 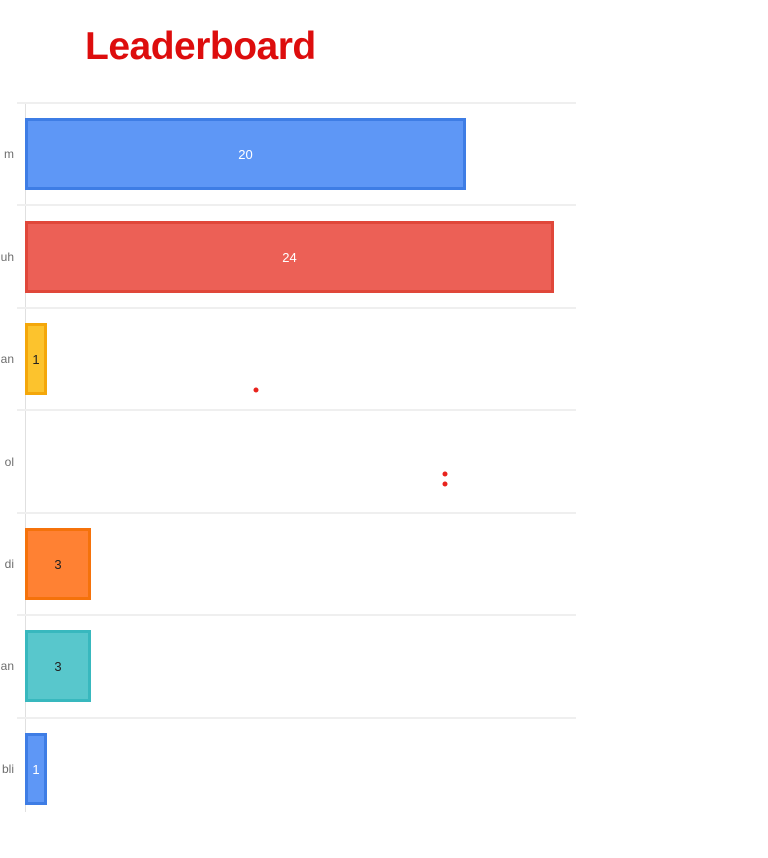 I want to click on category-label: m, so click(x=9, y=154).